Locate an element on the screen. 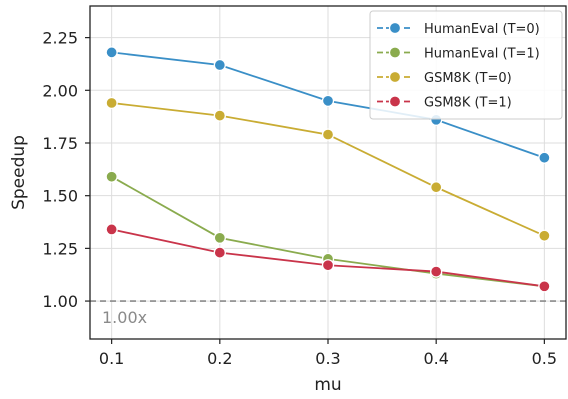 The height and width of the screenshot is (399, 568). legend-label: HumanEval (T=0) is located at coordinates (482, 29).